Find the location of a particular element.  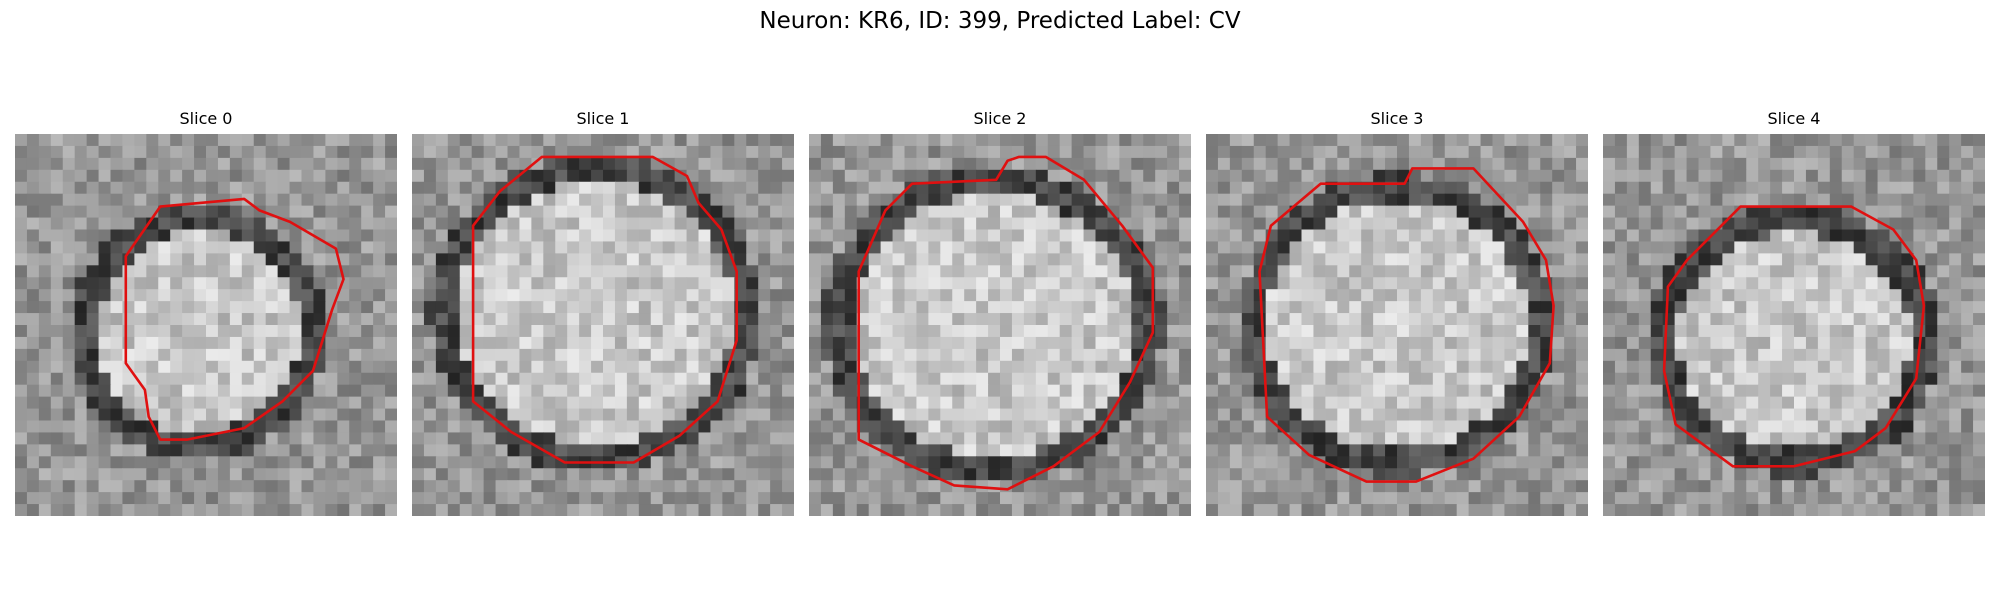

slice-title: Slice 1 is located at coordinates (603, 118).